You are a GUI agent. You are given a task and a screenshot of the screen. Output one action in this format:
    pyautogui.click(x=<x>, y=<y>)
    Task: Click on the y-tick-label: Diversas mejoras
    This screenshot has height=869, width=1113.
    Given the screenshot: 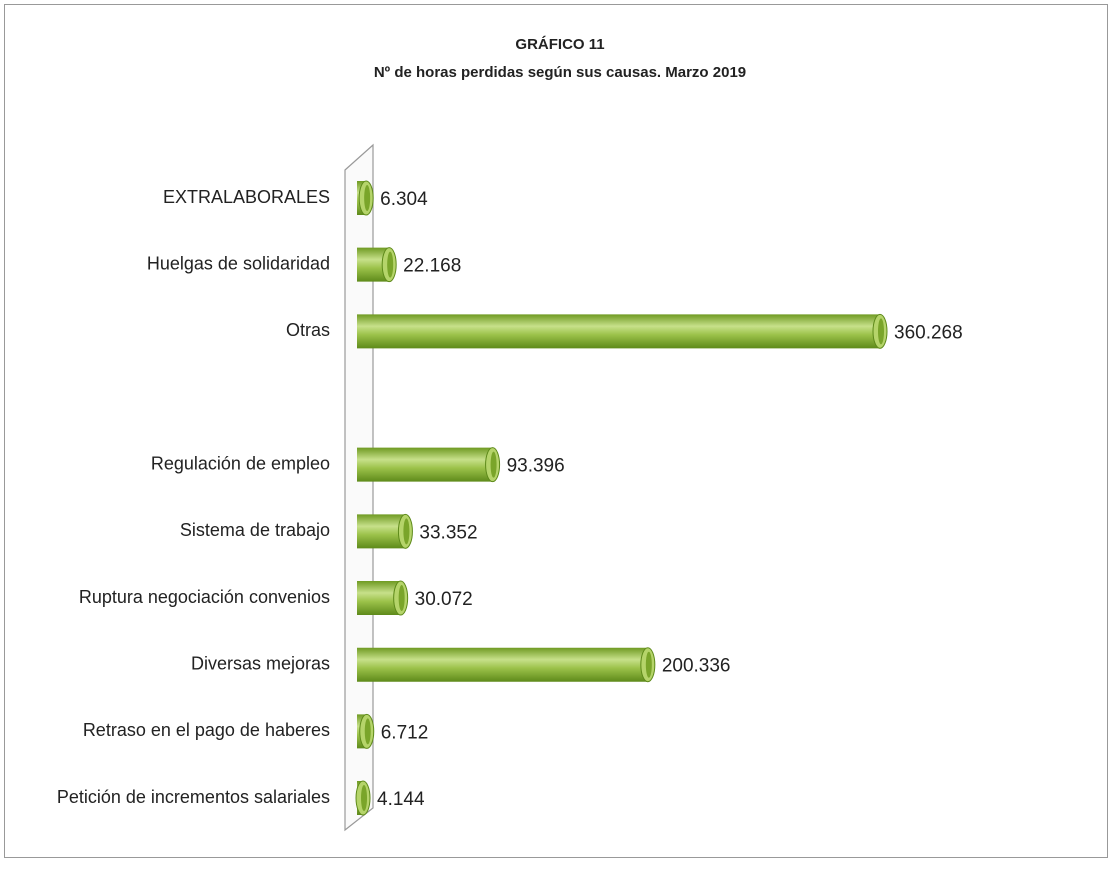 What is the action you would take?
    pyautogui.click(x=260, y=663)
    